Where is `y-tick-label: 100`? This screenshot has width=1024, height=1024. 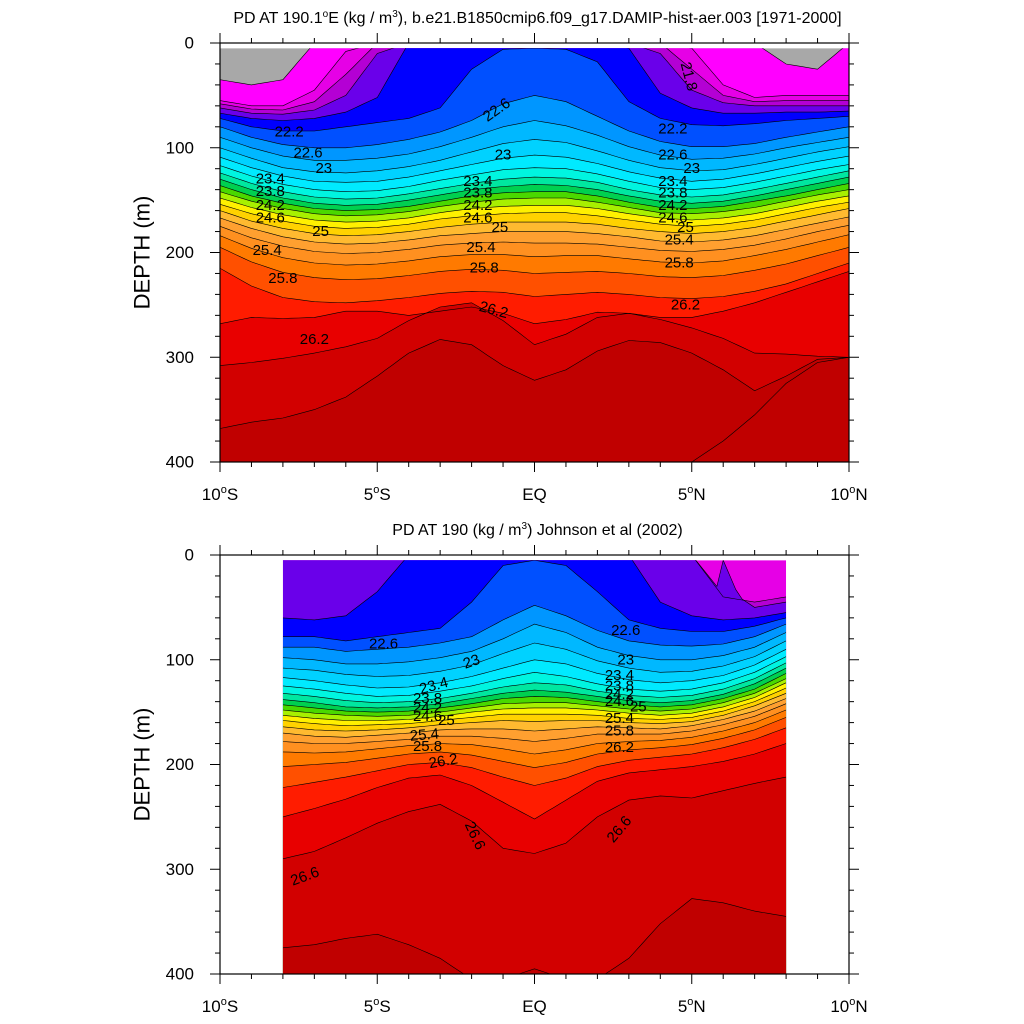
y-tick-label: 100 is located at coordinates (180, 147).